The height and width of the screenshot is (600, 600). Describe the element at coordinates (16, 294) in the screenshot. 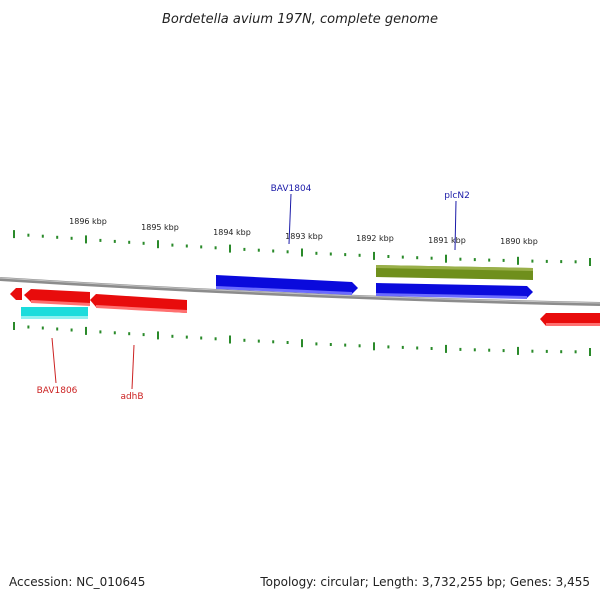

I see `gene-small-red` at that location.